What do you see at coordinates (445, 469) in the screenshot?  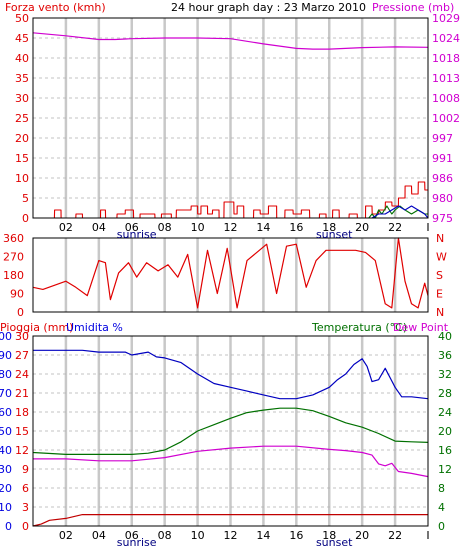 I see `temperature-tick-label: 12` at bounding box center [445, 469].